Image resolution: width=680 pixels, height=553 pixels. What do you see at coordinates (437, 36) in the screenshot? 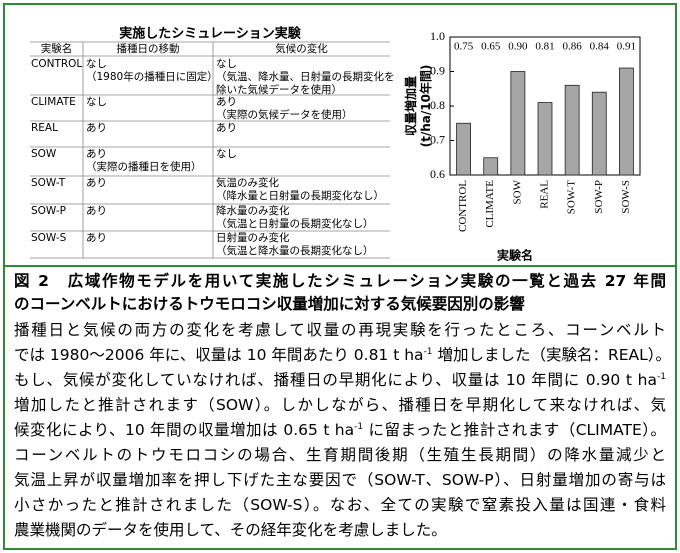
I see `y-tick-label: 1.0` at bounding box center [437, 36].